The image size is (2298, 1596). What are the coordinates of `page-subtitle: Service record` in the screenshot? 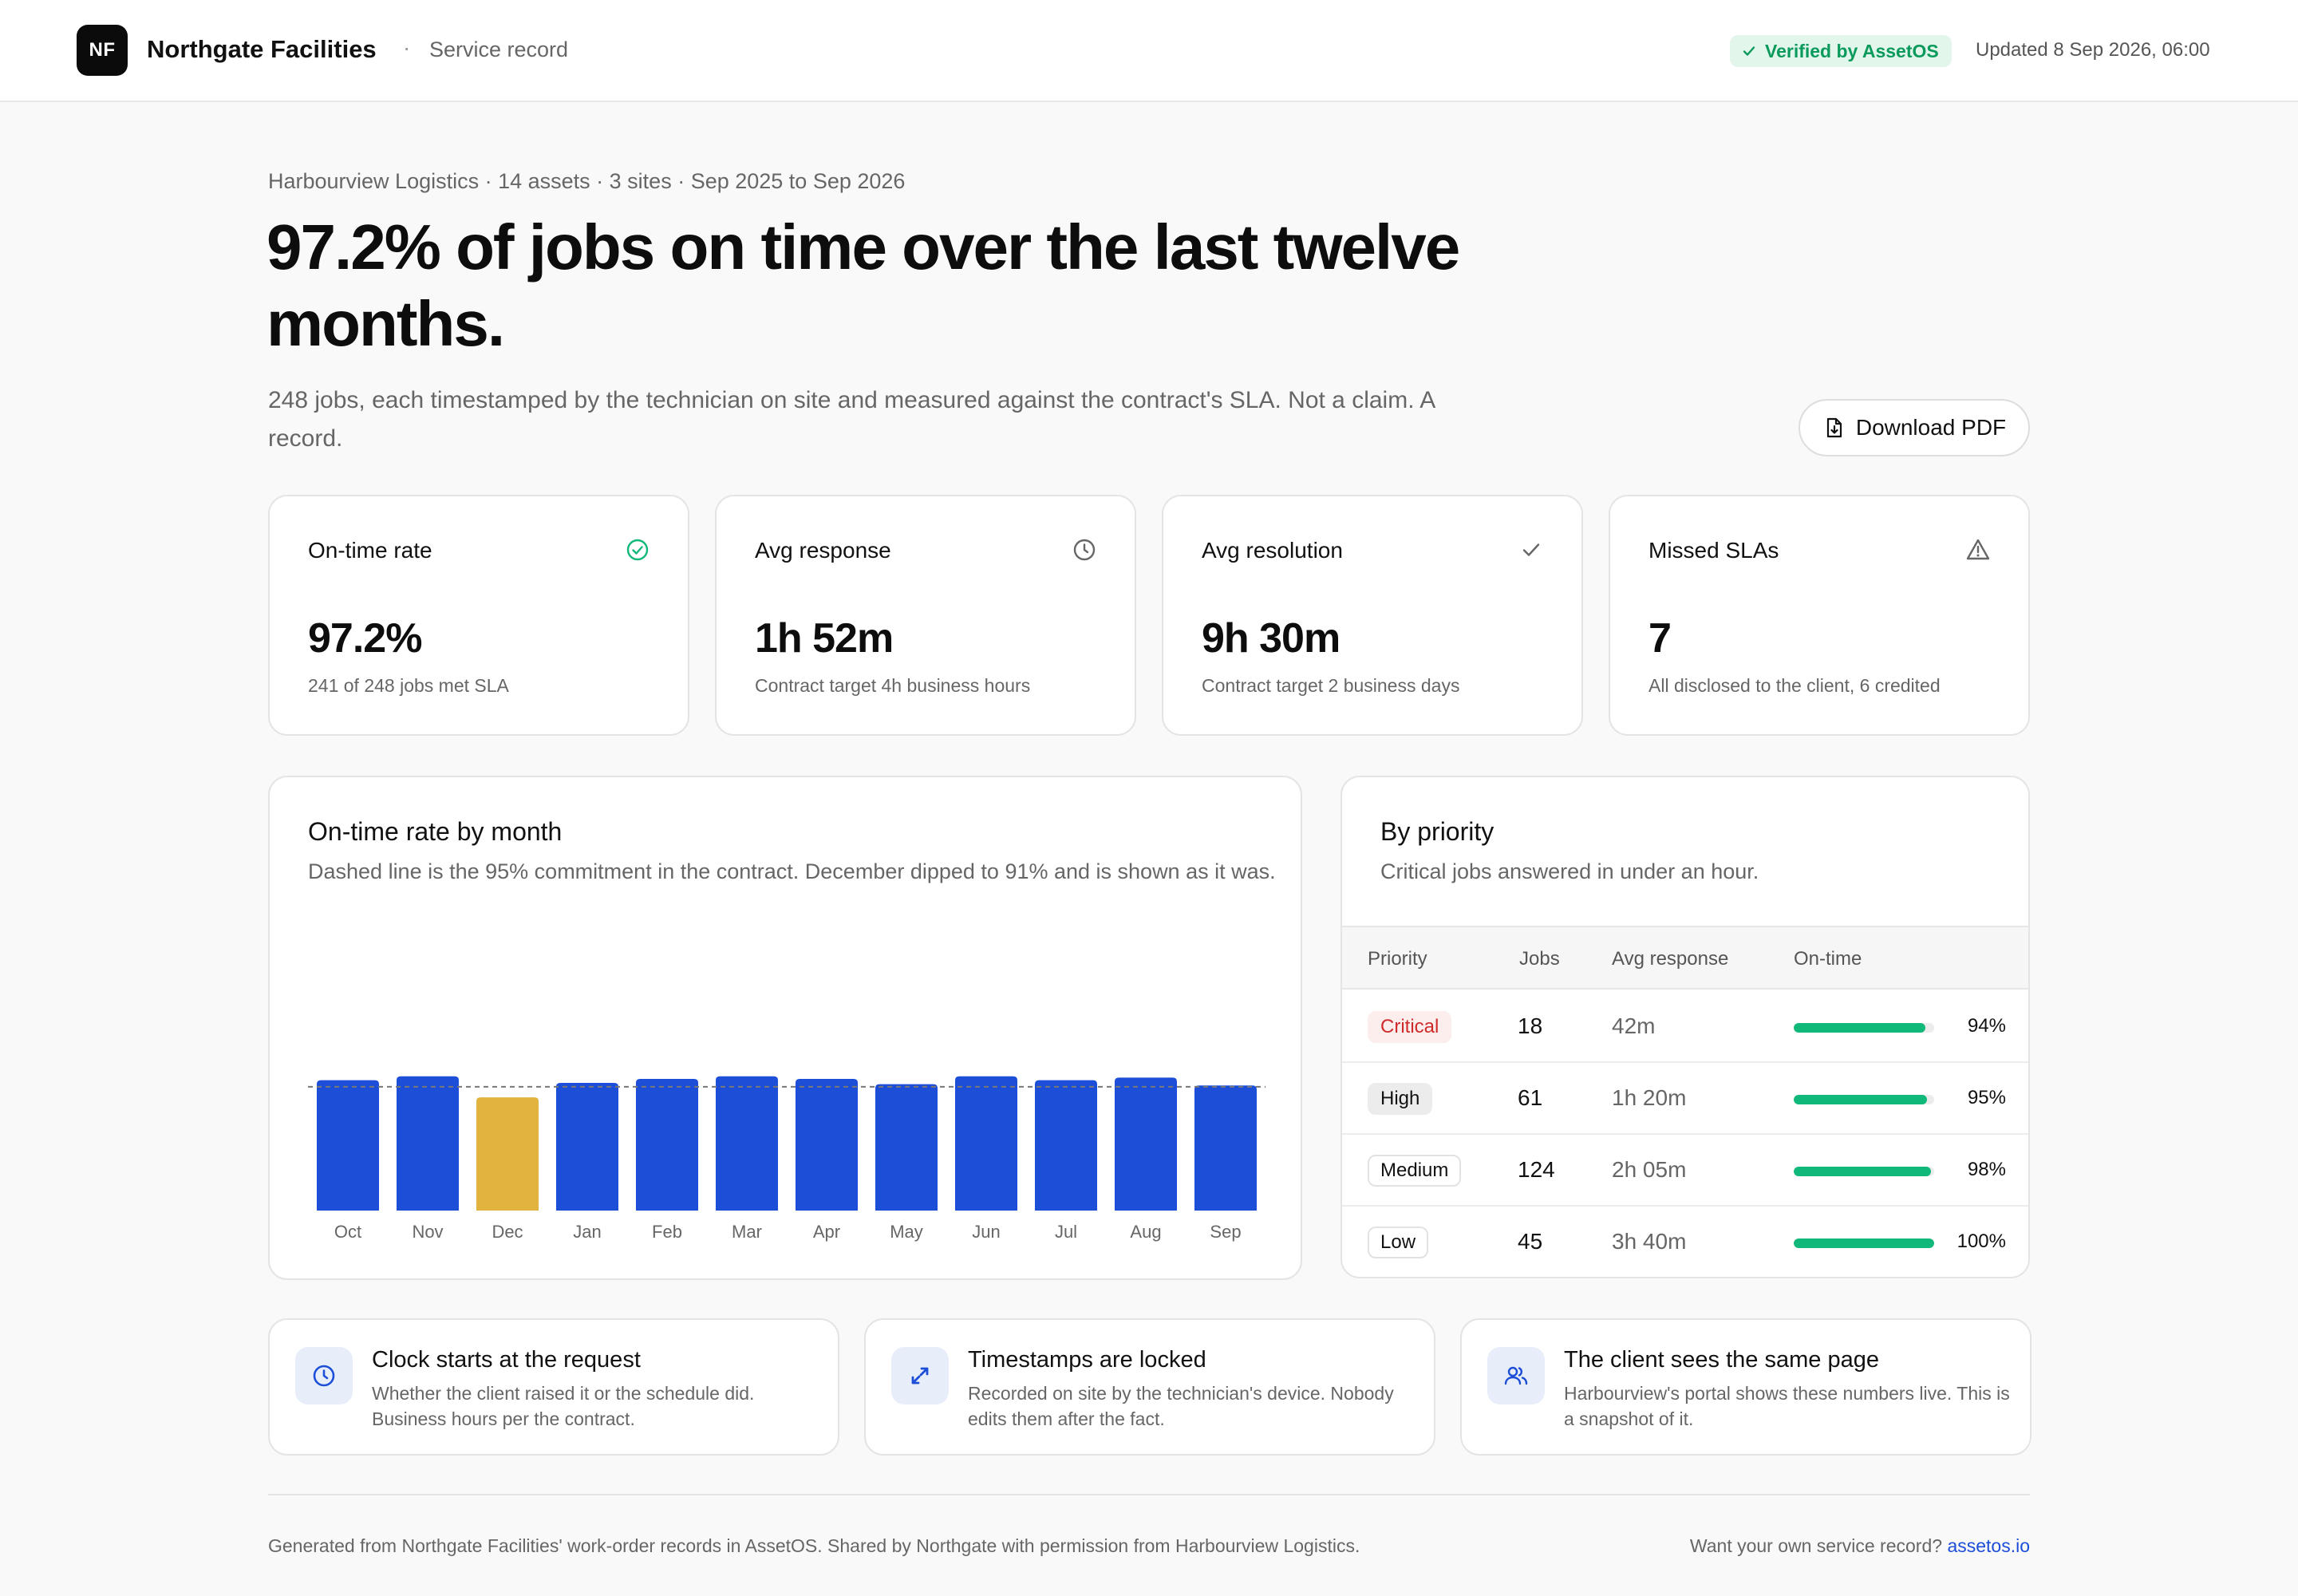 It's located at (499, 49).